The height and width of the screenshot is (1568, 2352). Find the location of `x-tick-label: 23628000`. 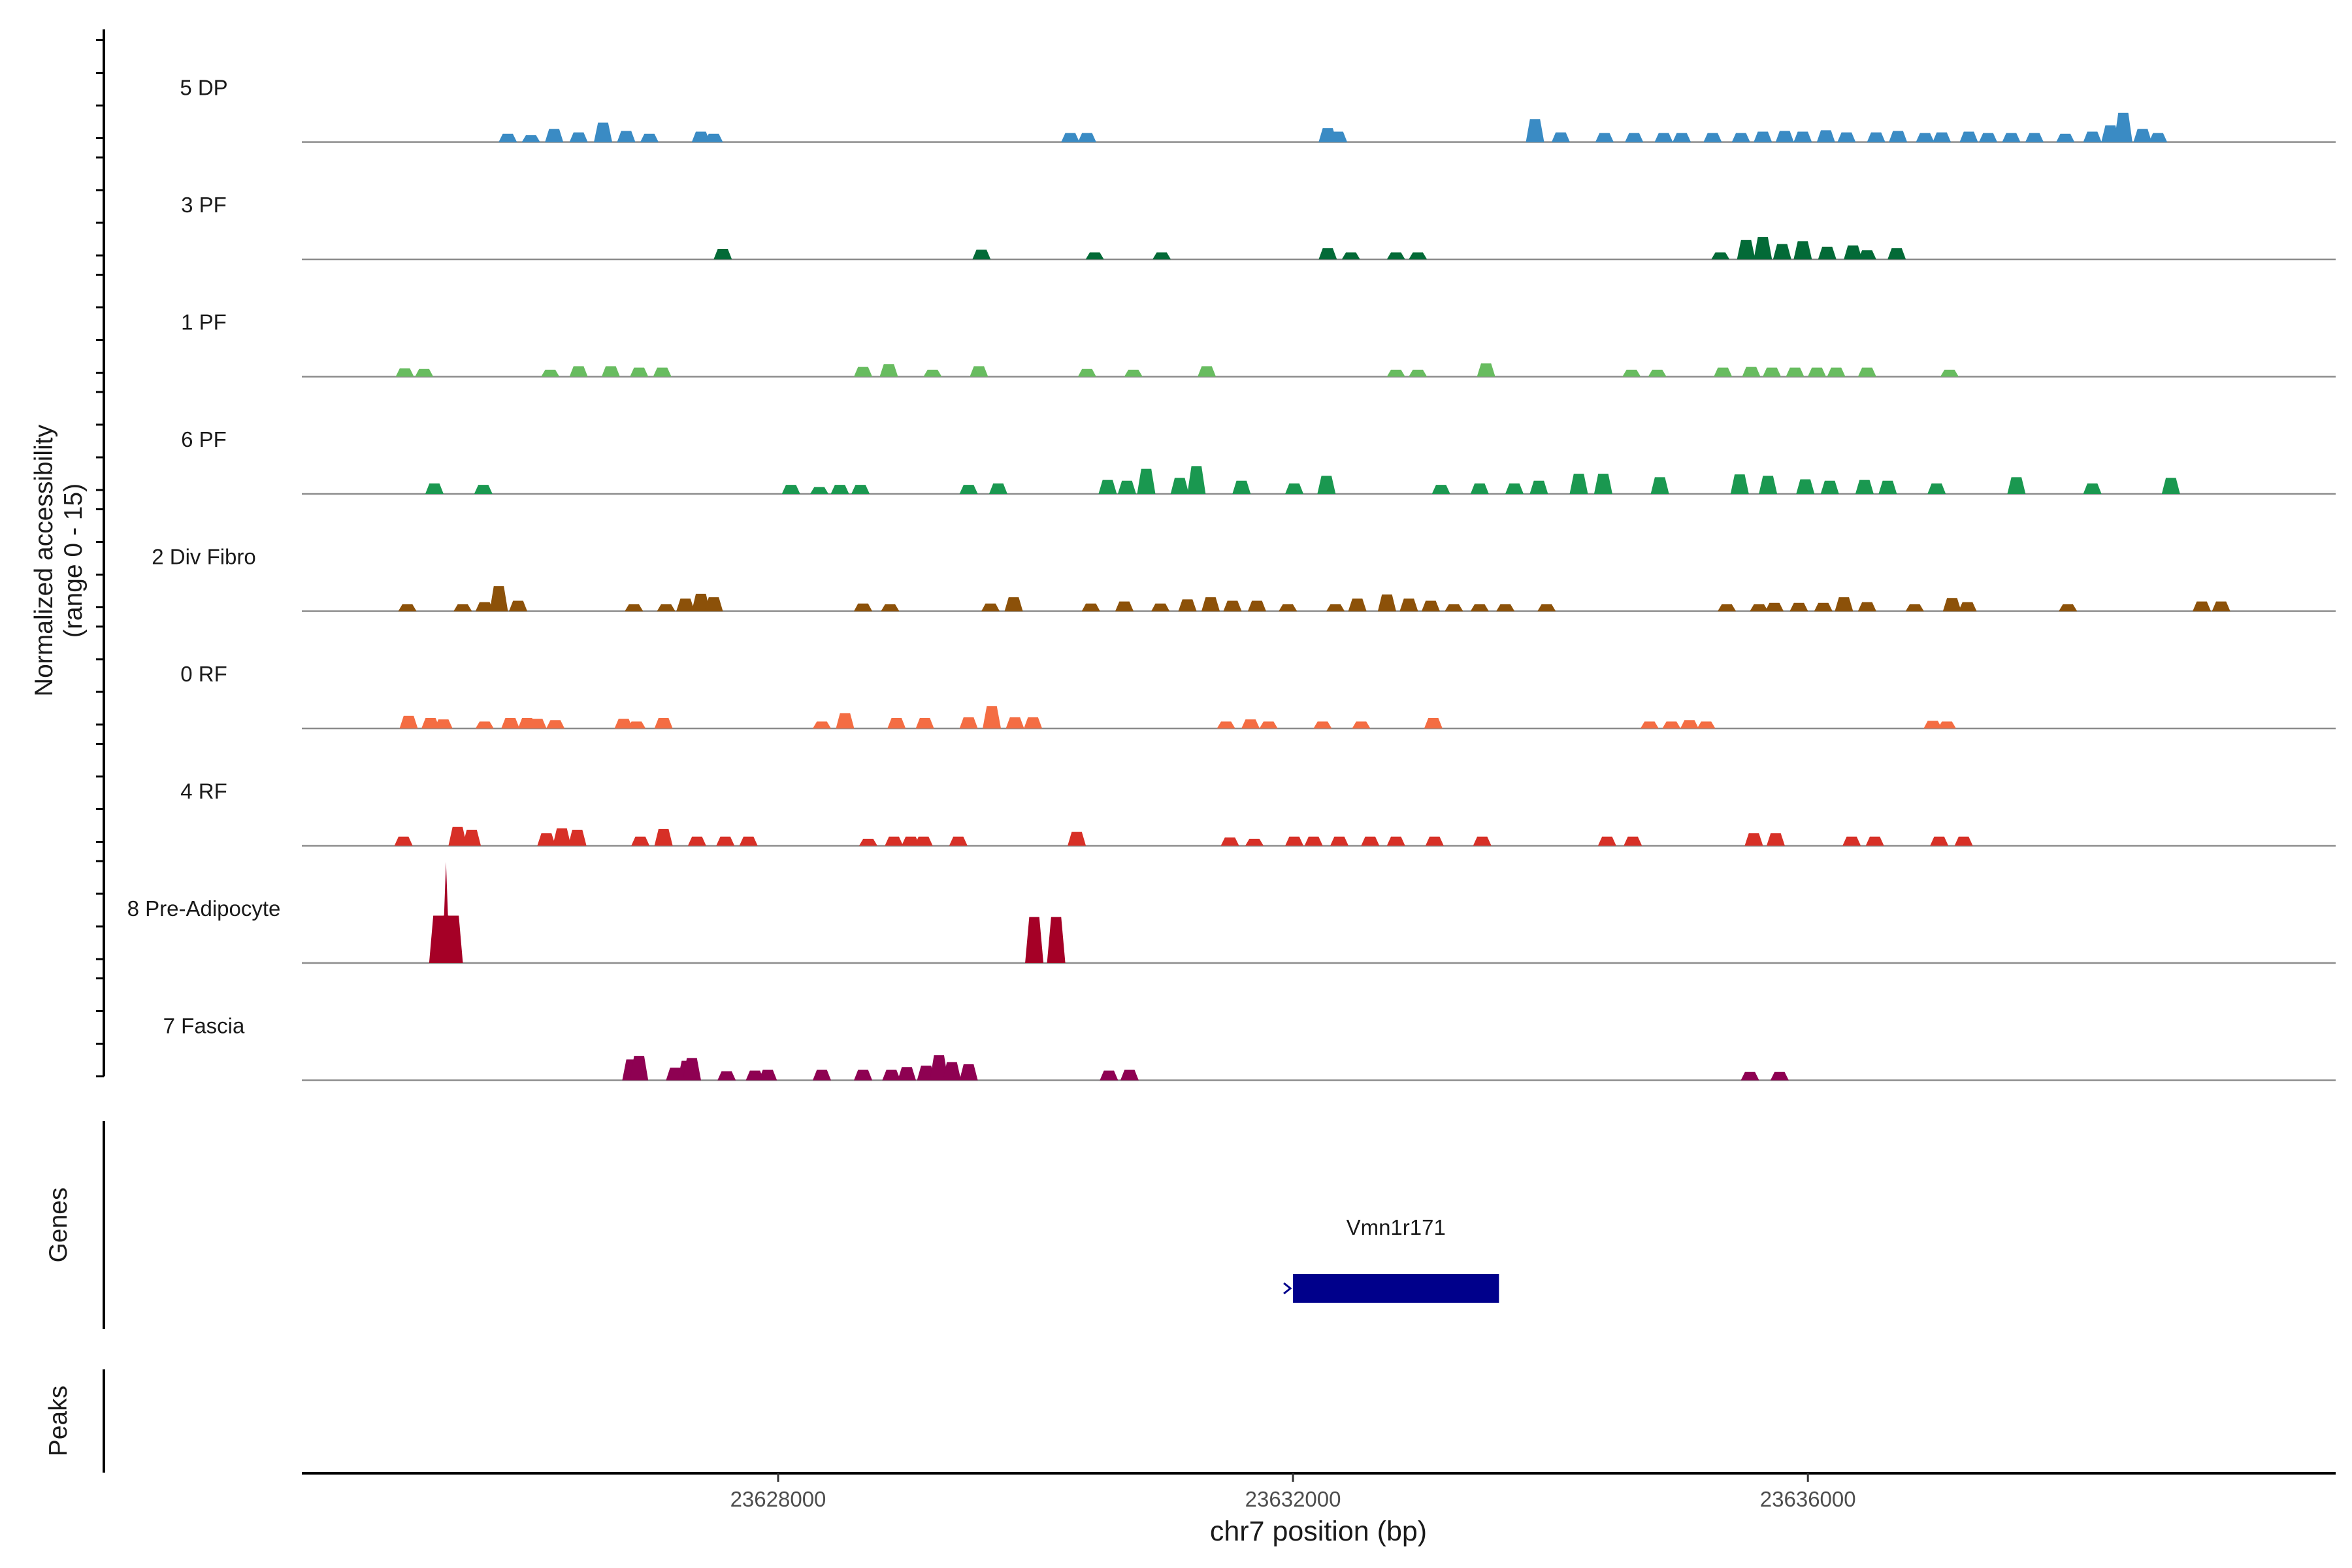

x-tick-label: 23628000 is located at coordinates (778, 1499).